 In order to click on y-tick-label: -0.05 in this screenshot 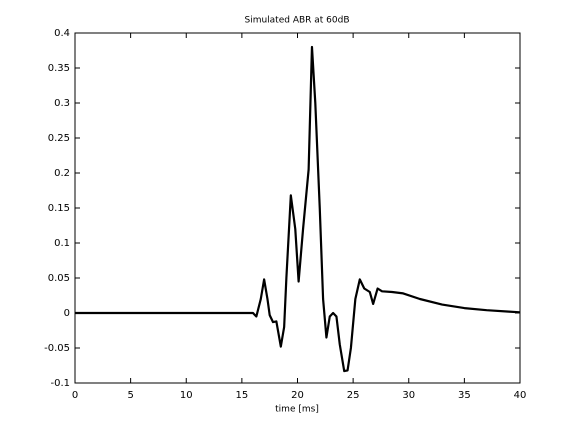, I will do `click(57, 348)`.